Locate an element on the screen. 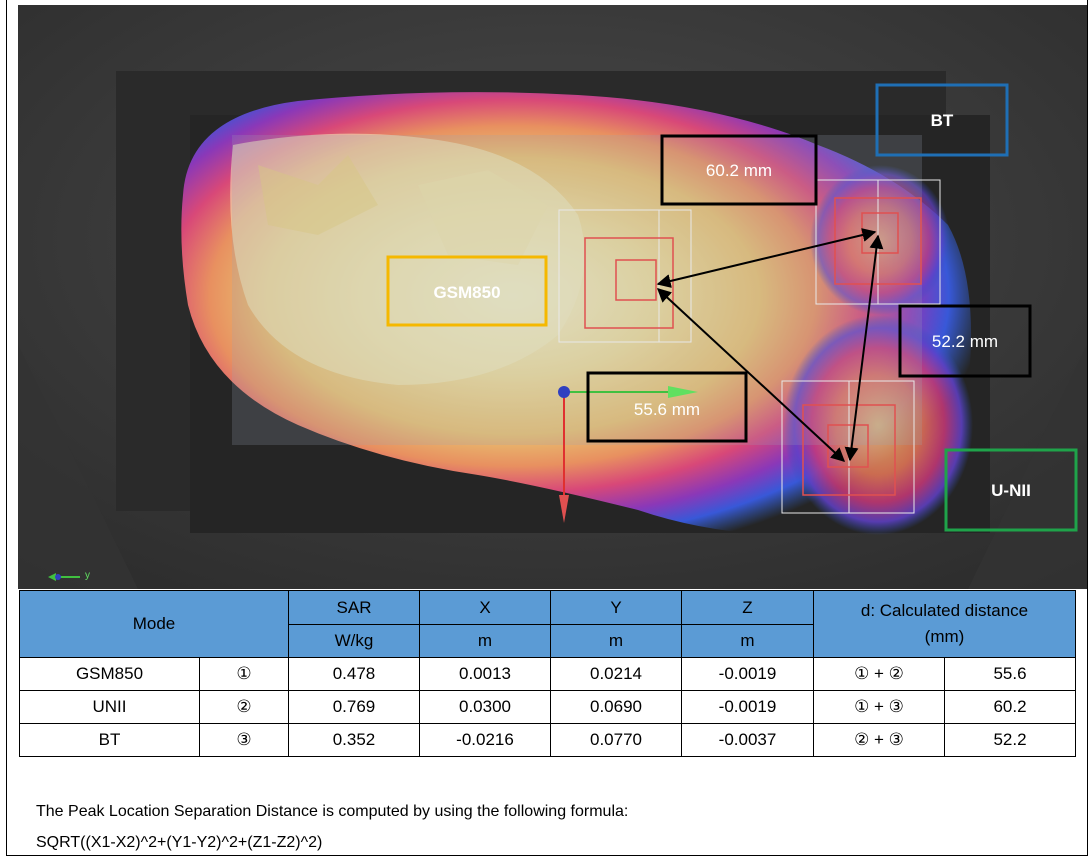  cell-distance: 55.6 is located at coordinates (1010, 674).